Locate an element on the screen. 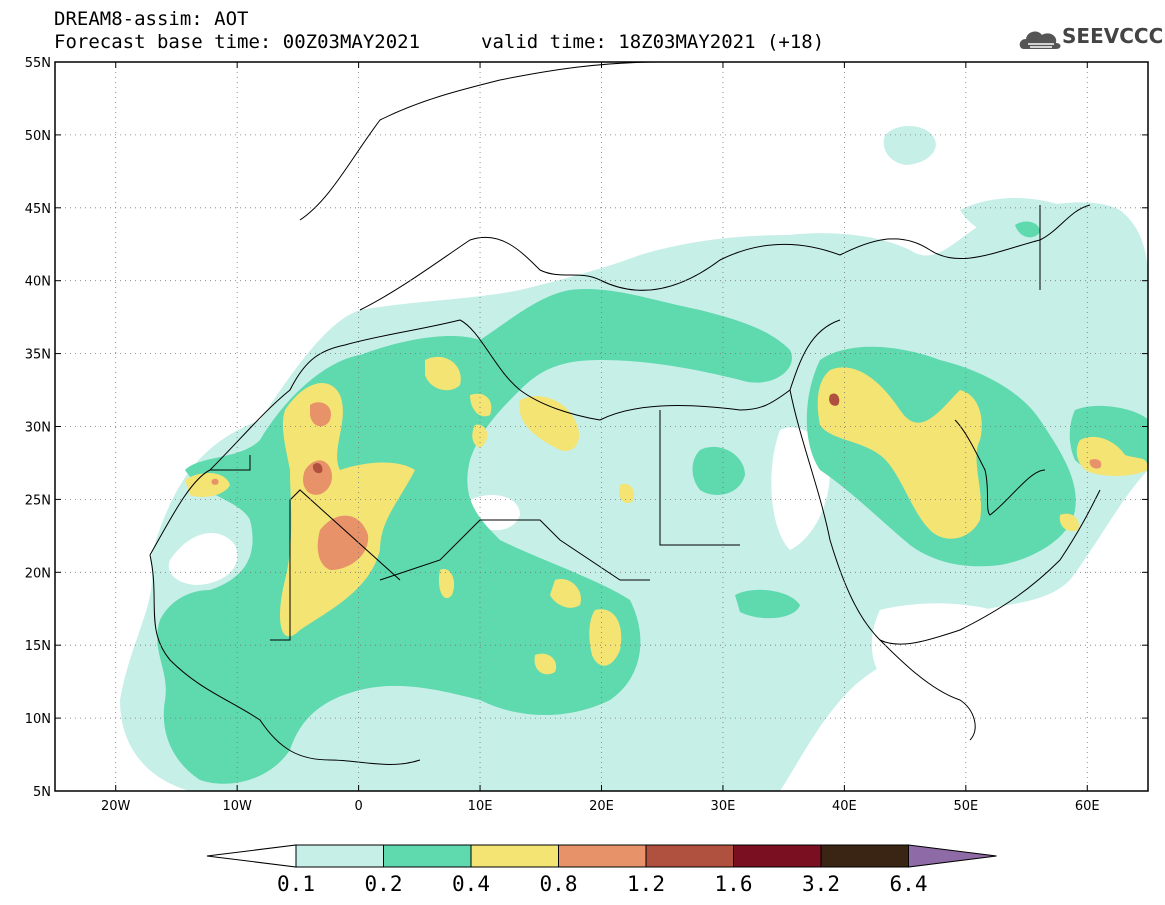  lon-tick-label: 60E is located at coordinates (1087, 806).